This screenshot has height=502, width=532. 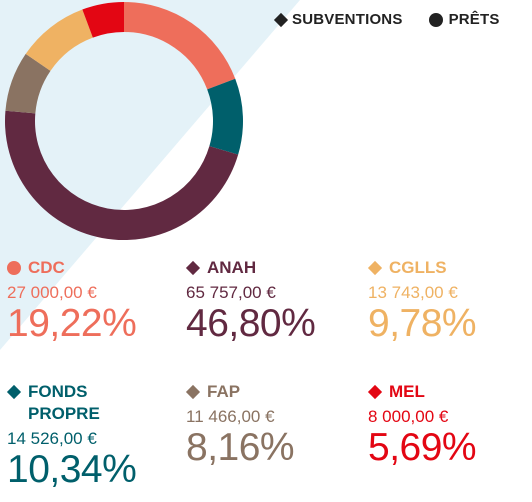 I want to click on card-name-label: FAP, so click(x=224, y=391).